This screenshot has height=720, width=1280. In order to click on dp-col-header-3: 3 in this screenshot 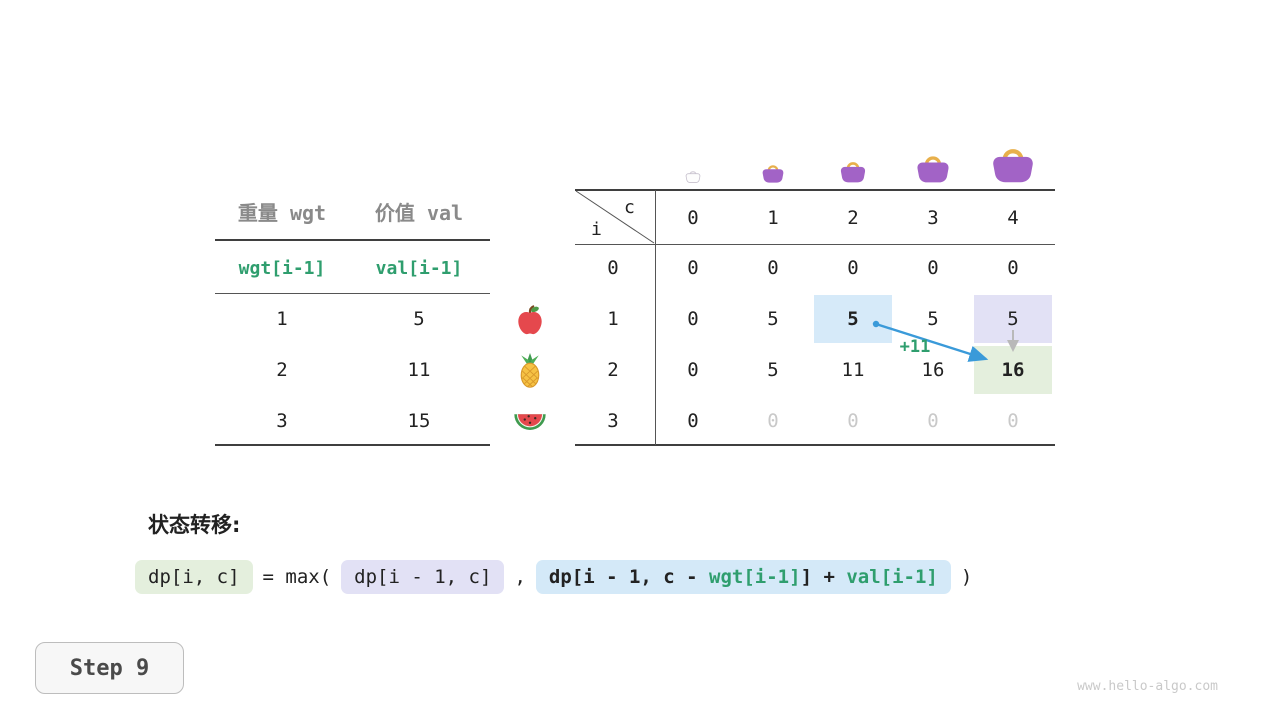, I will do `click(933, 218)`.